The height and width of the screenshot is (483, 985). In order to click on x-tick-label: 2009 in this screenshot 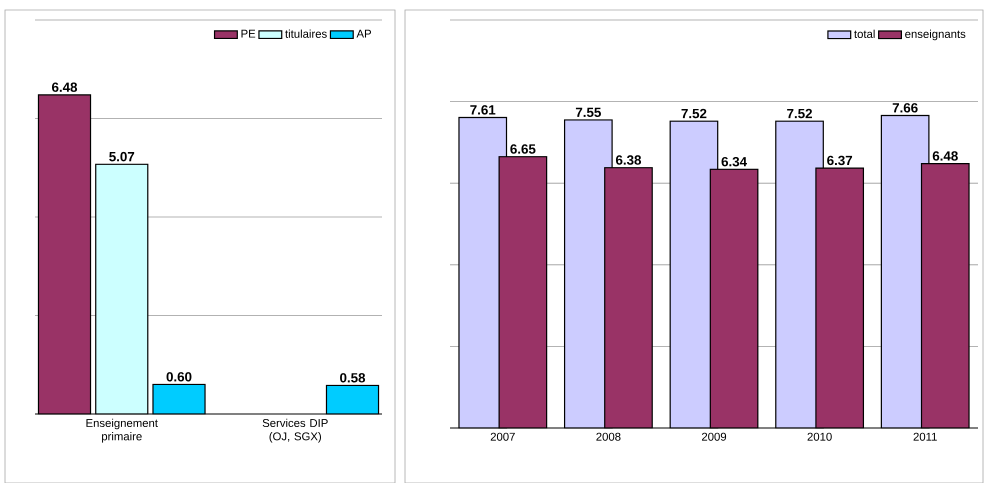, I will do `click(714, 436)`.